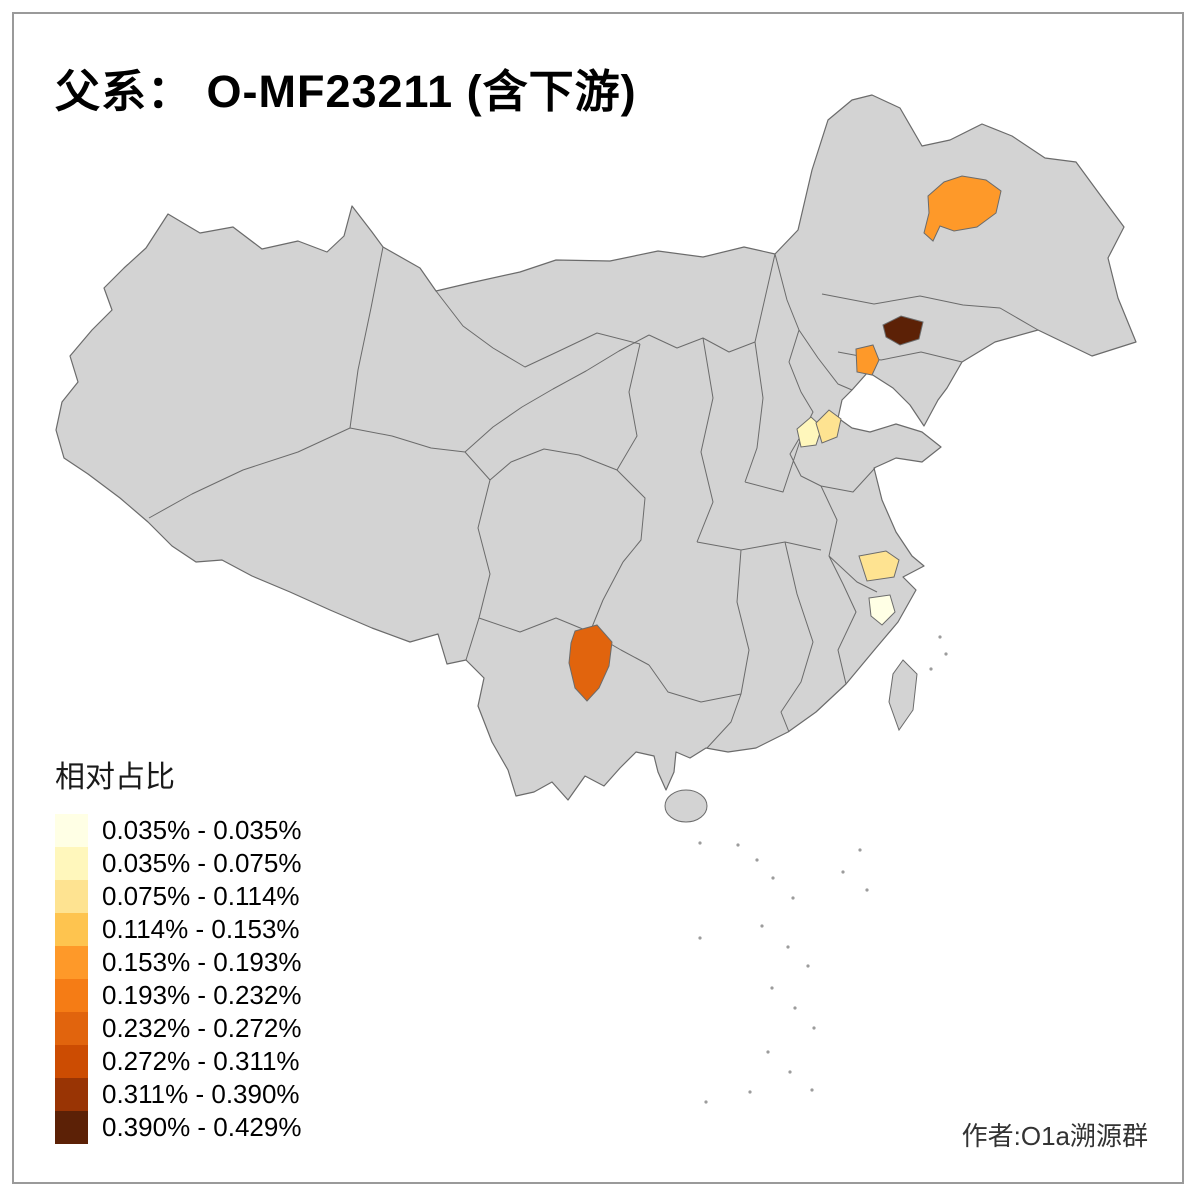  Describe the element at coordinates (823, 869) in the screenshot. I see `south-china-sea-islands` at that location.